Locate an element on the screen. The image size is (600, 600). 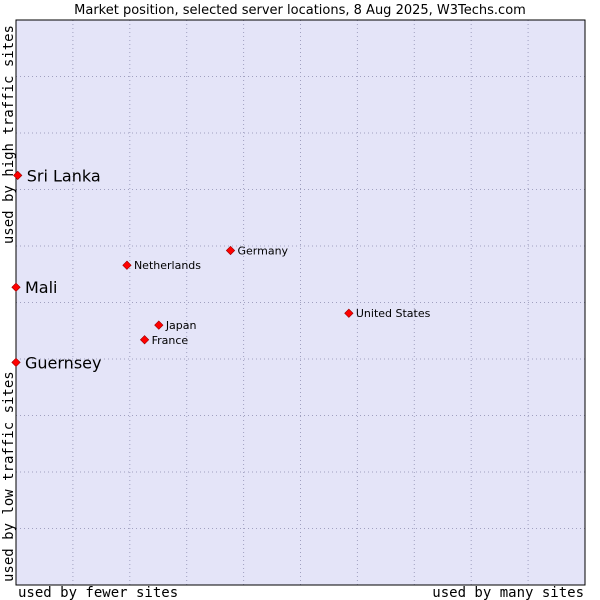
x-axis-label-right: used by many sites is located at coordinates (508, 592).